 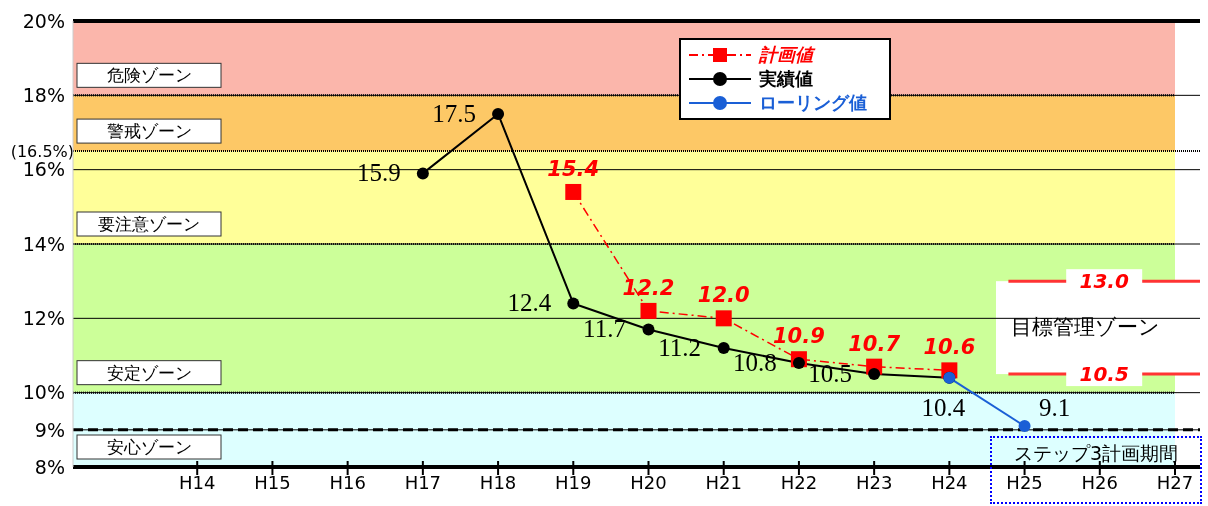 I want to click on band-label: 危険ゾーン, so click(x=149, y=75).